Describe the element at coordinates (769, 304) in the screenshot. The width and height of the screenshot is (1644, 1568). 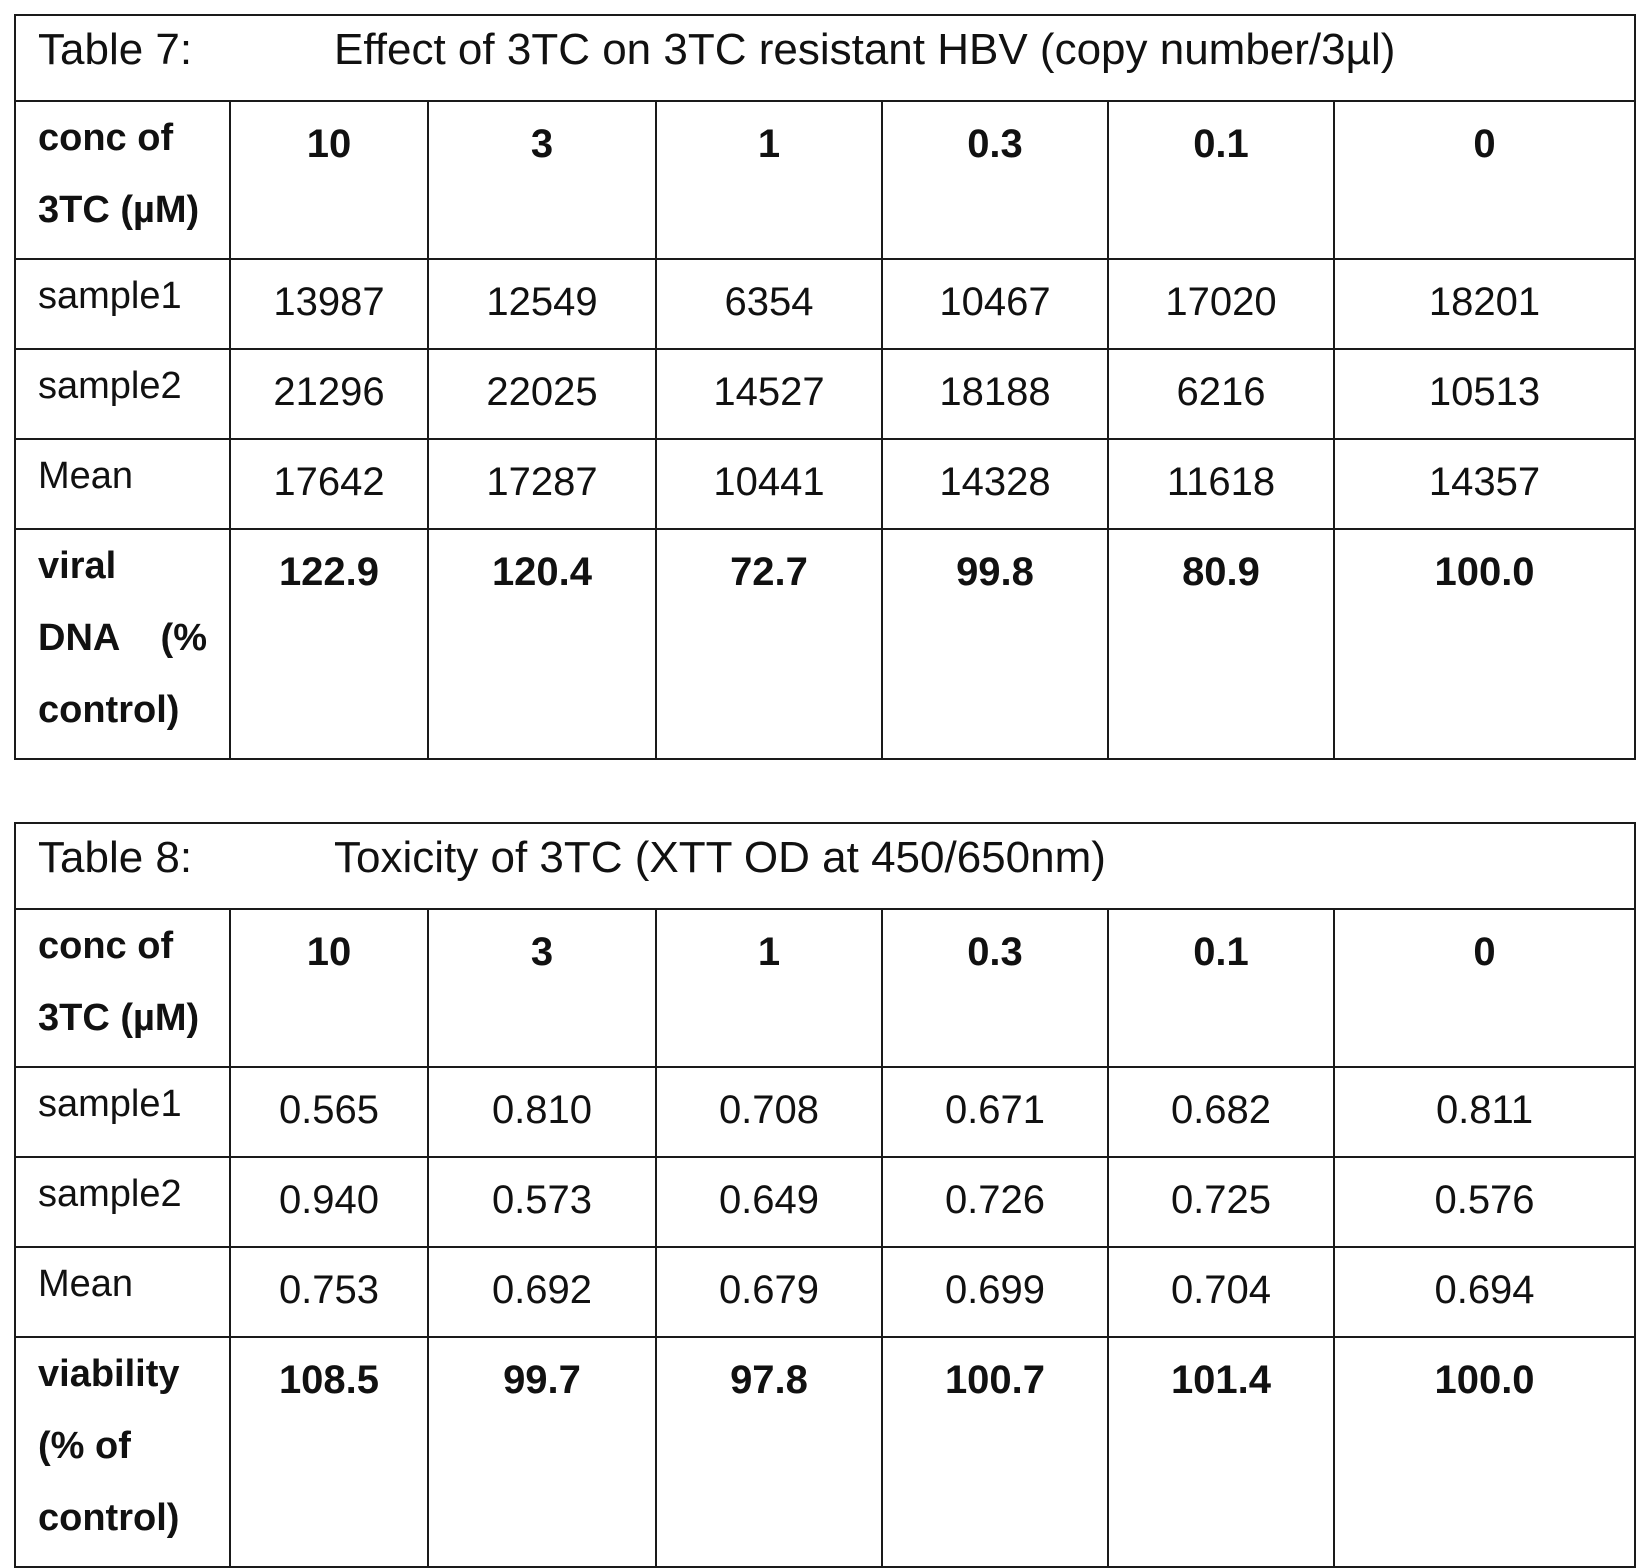
I see `data-cell: 6354` at that location.